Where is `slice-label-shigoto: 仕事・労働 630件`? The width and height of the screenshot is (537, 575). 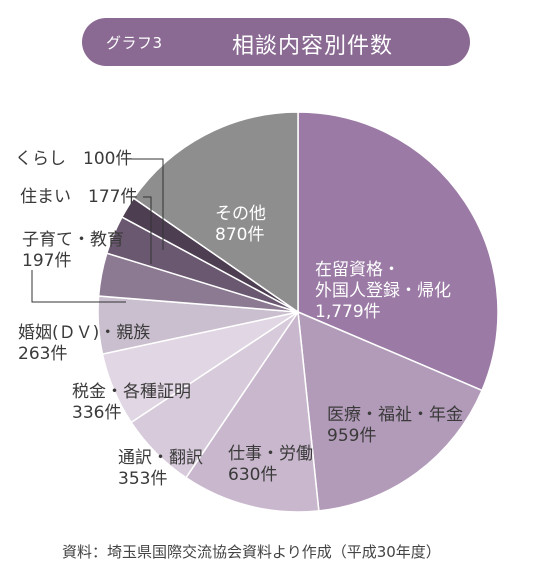 slice-label-shigoto: 仕事・労働 630件 is located at coordinates (270, 465).